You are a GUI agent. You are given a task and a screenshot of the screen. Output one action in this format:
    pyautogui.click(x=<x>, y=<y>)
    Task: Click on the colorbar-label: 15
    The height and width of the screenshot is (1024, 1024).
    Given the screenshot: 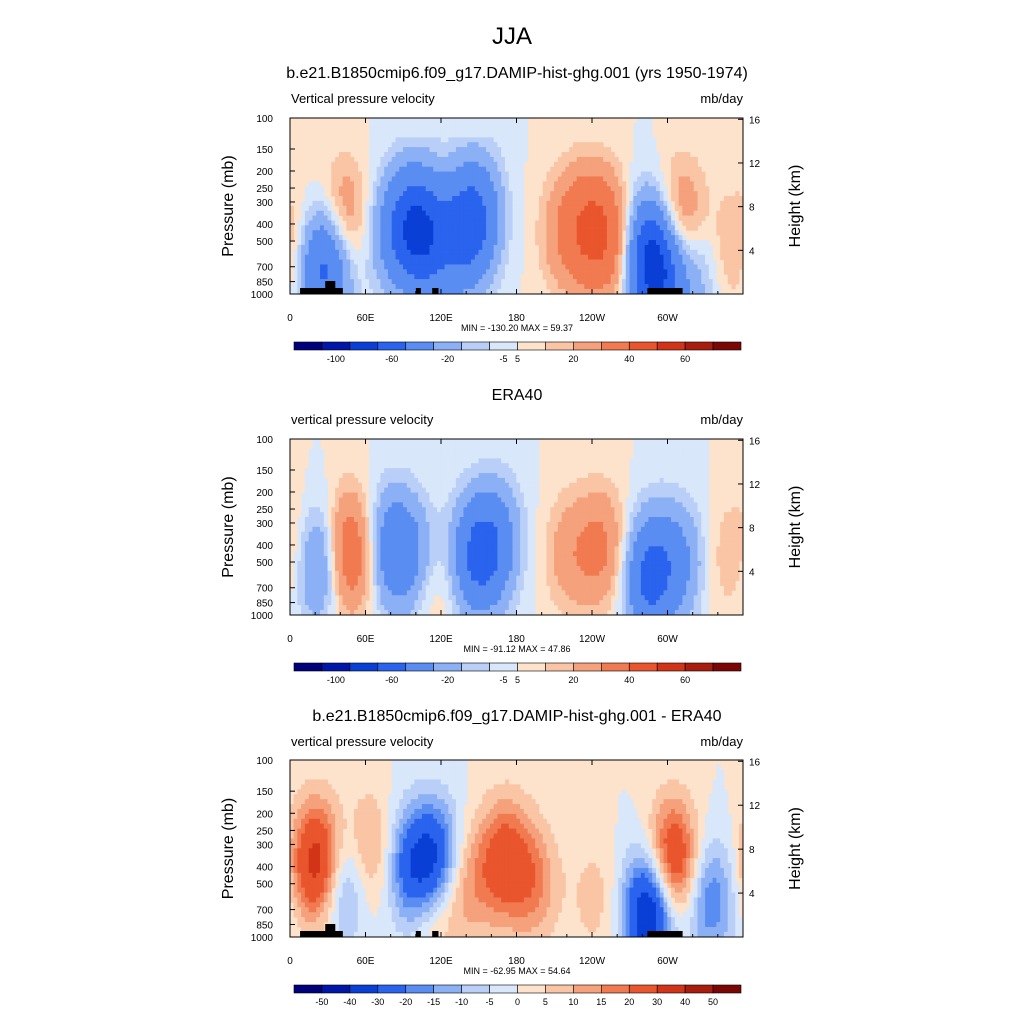 What is the action you would take?
    pyautogui.click(x=601, y=1002)
    